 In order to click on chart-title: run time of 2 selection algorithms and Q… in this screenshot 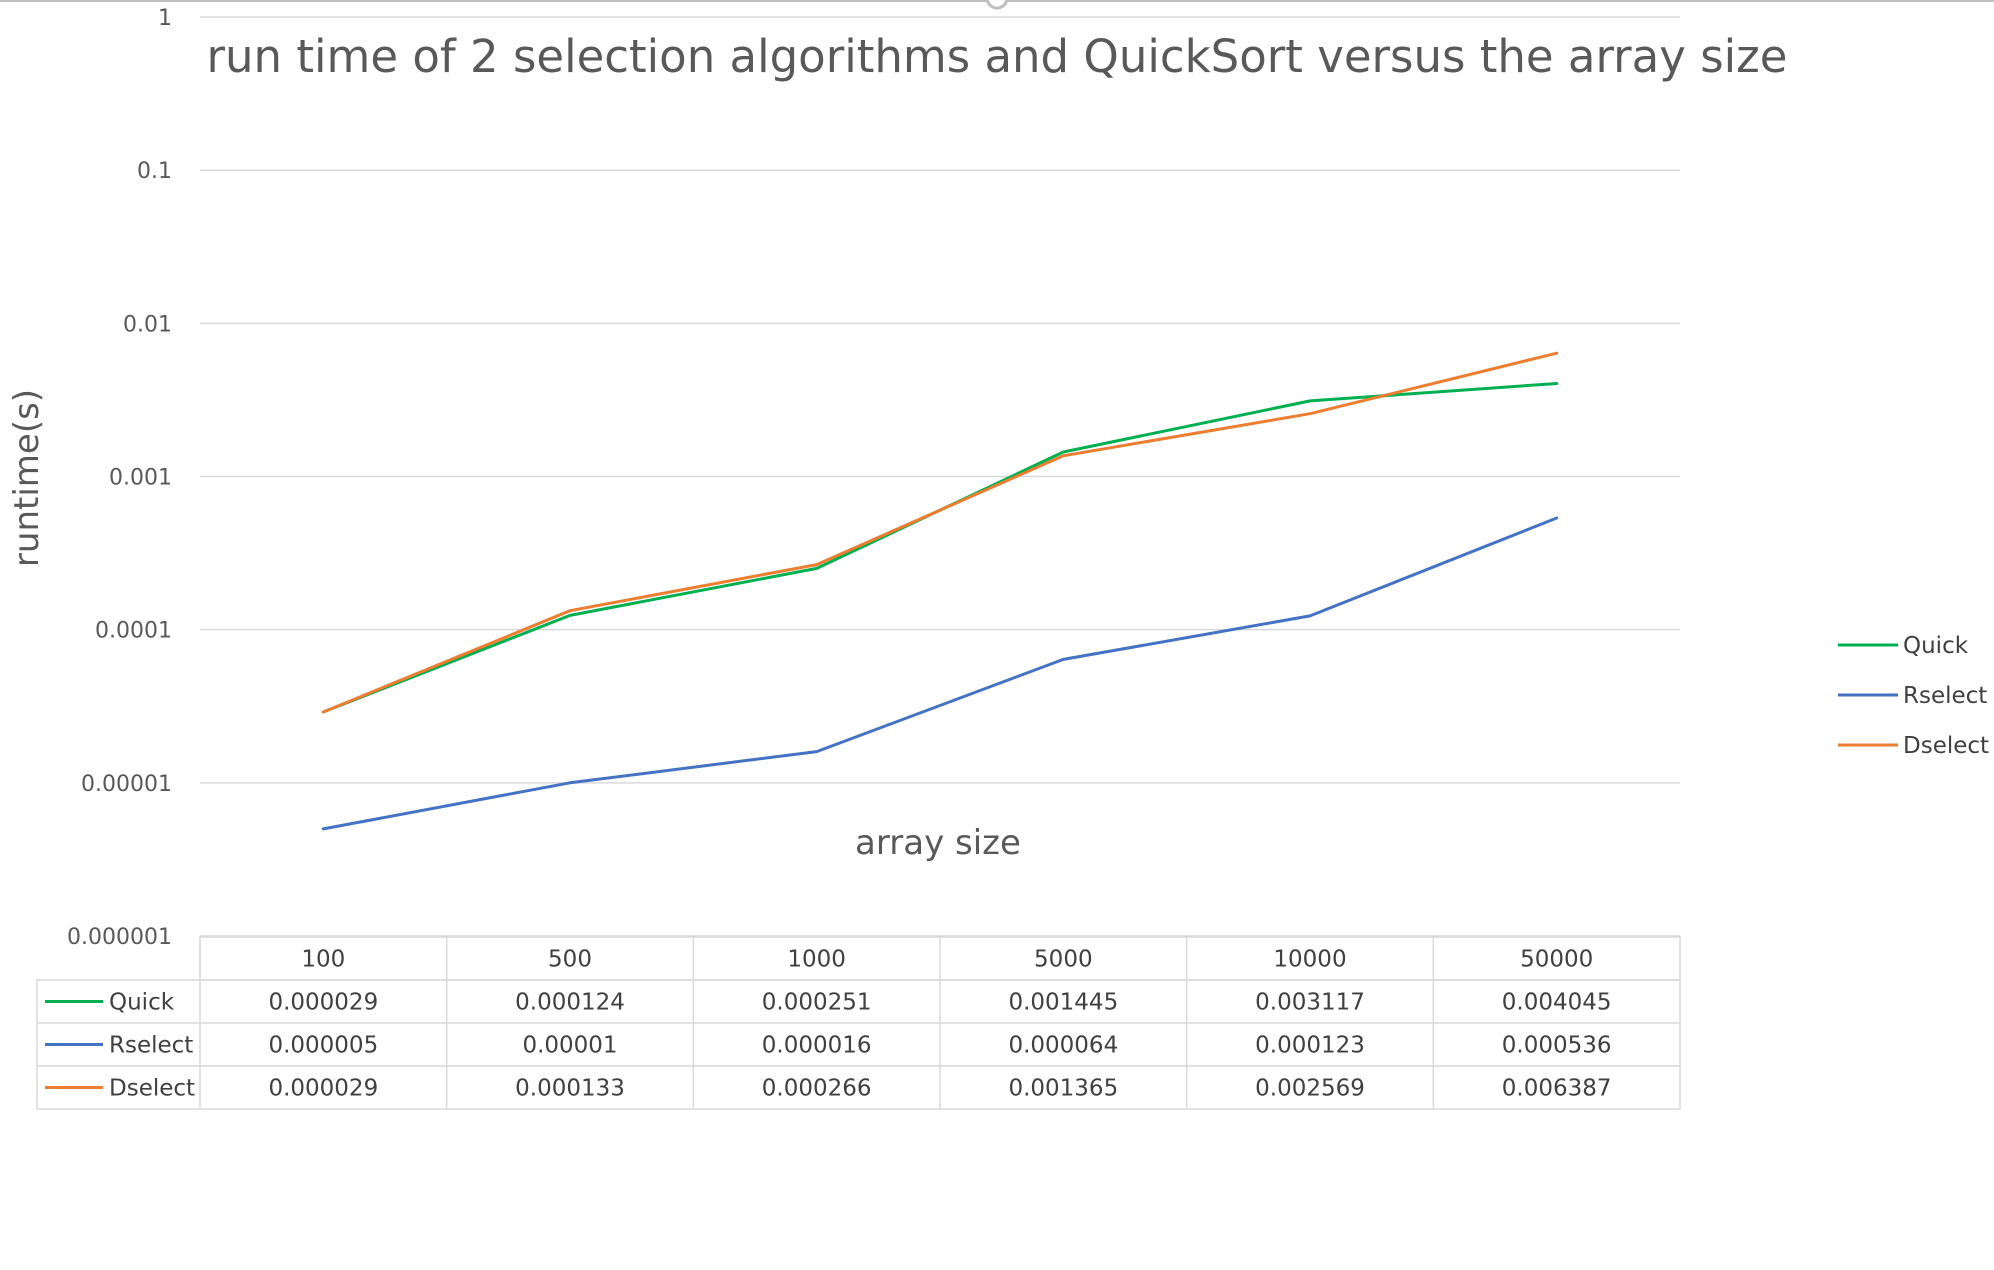, I will do `click(997, 56)`.